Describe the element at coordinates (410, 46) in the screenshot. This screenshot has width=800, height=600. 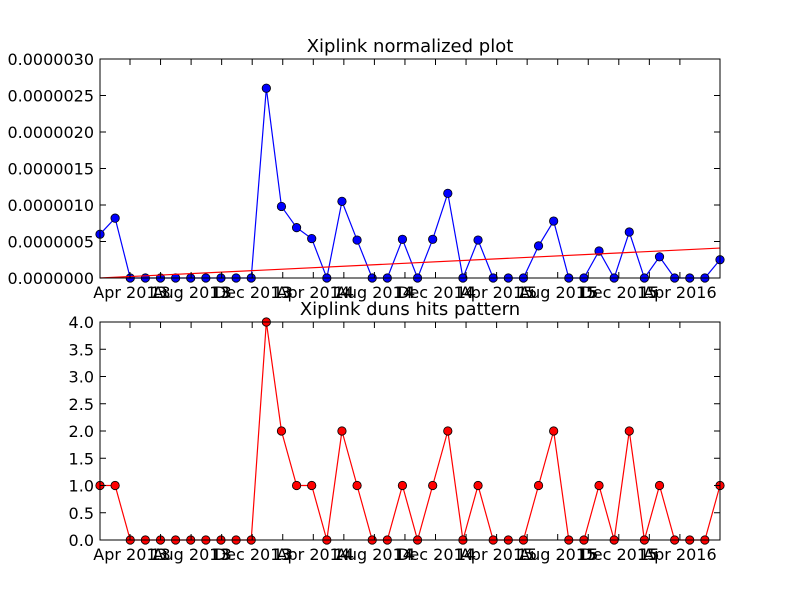
I see `chart-title: Xiplink normalized plot` at that location.